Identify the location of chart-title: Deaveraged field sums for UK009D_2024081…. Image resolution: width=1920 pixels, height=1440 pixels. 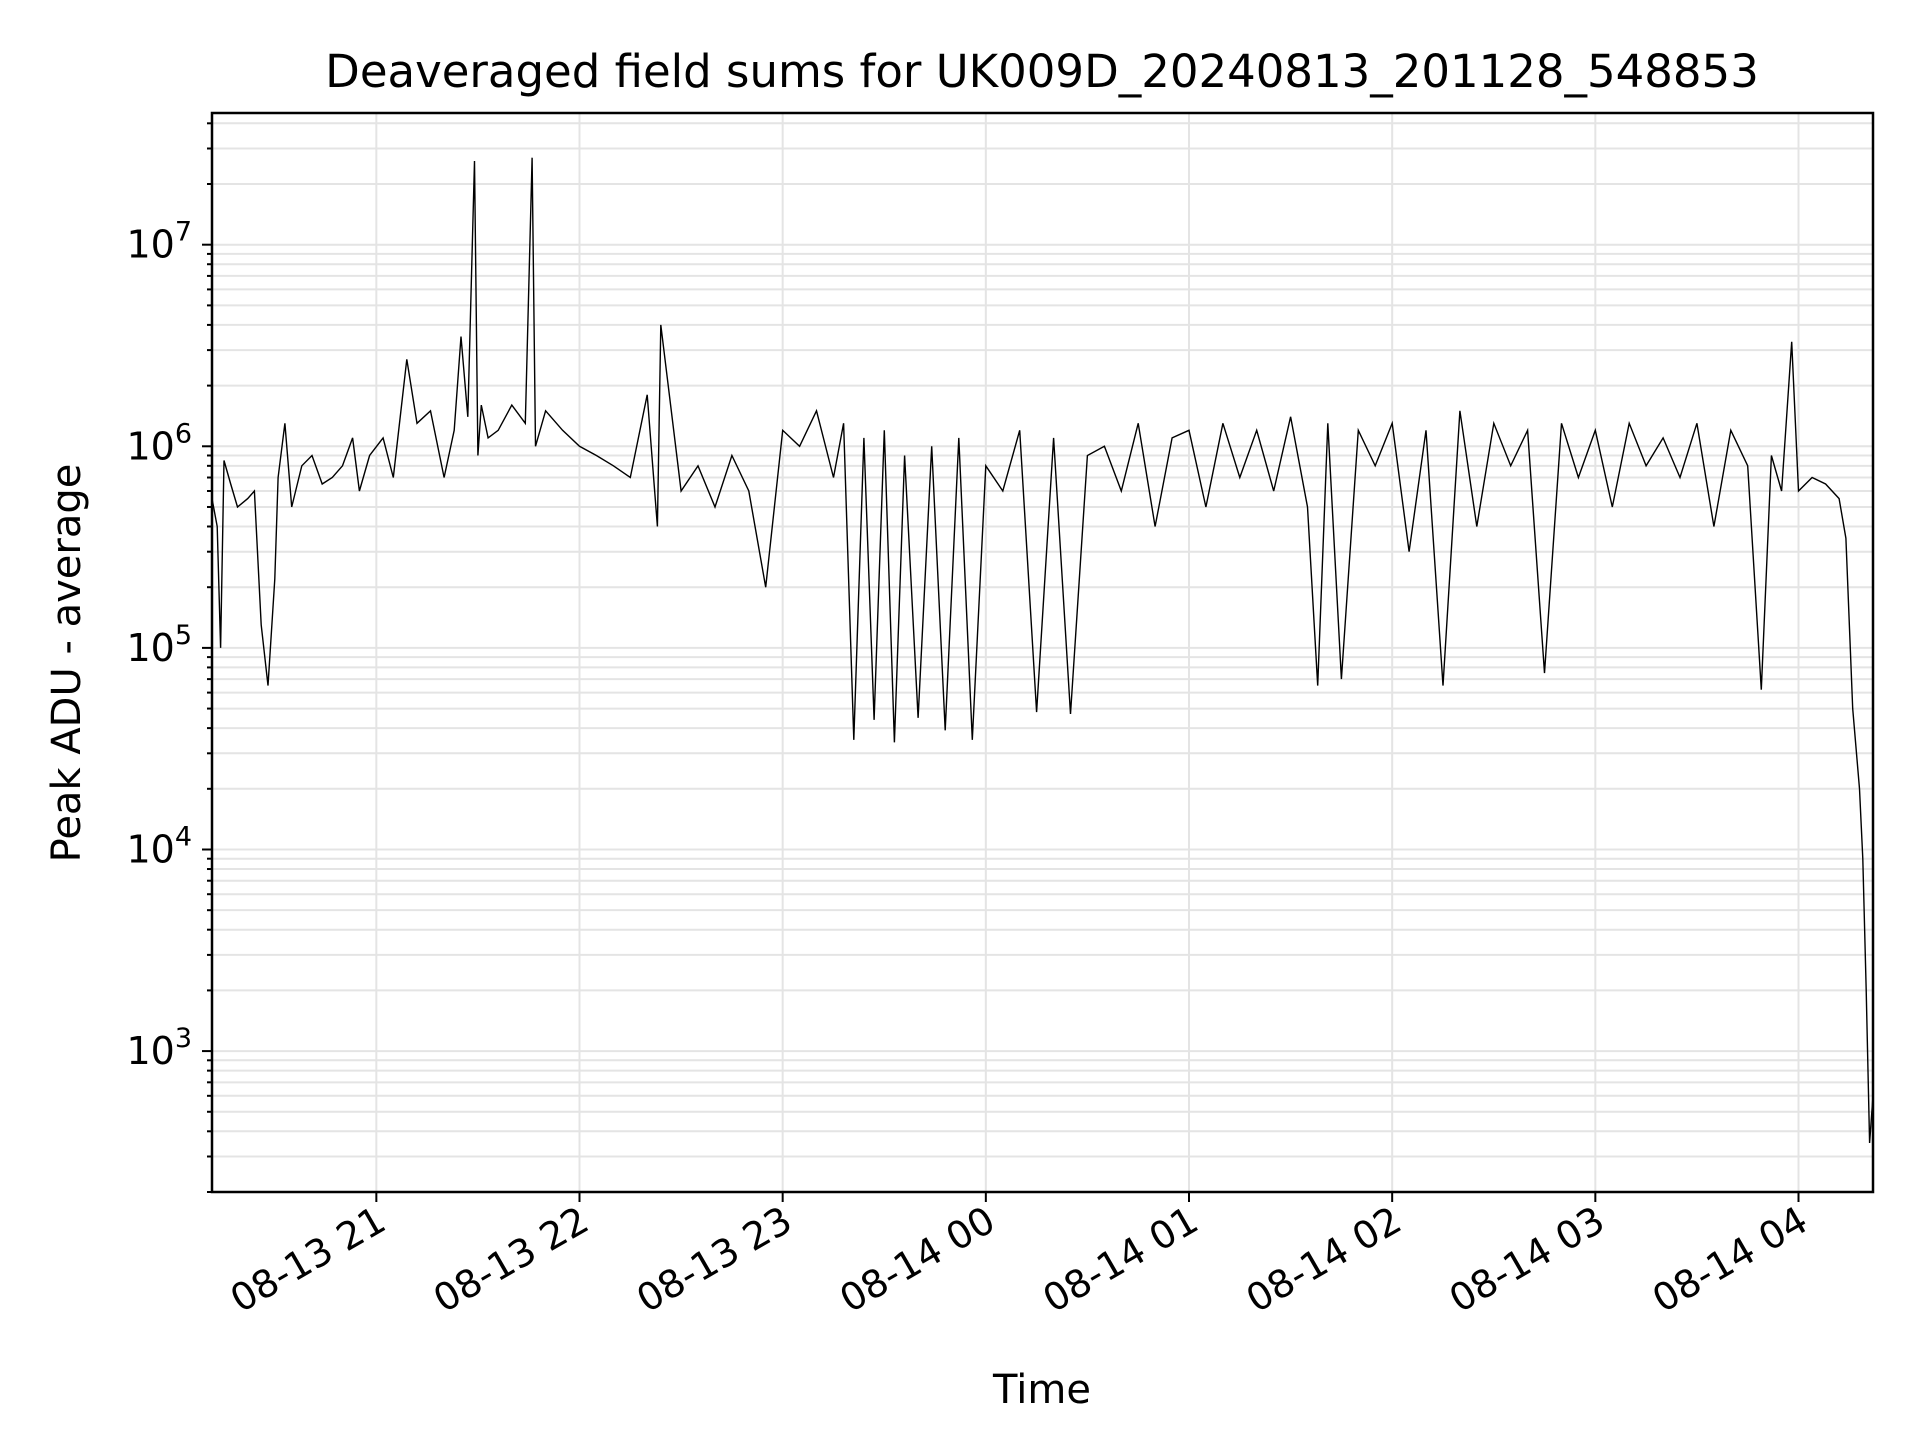
(1042, 71).